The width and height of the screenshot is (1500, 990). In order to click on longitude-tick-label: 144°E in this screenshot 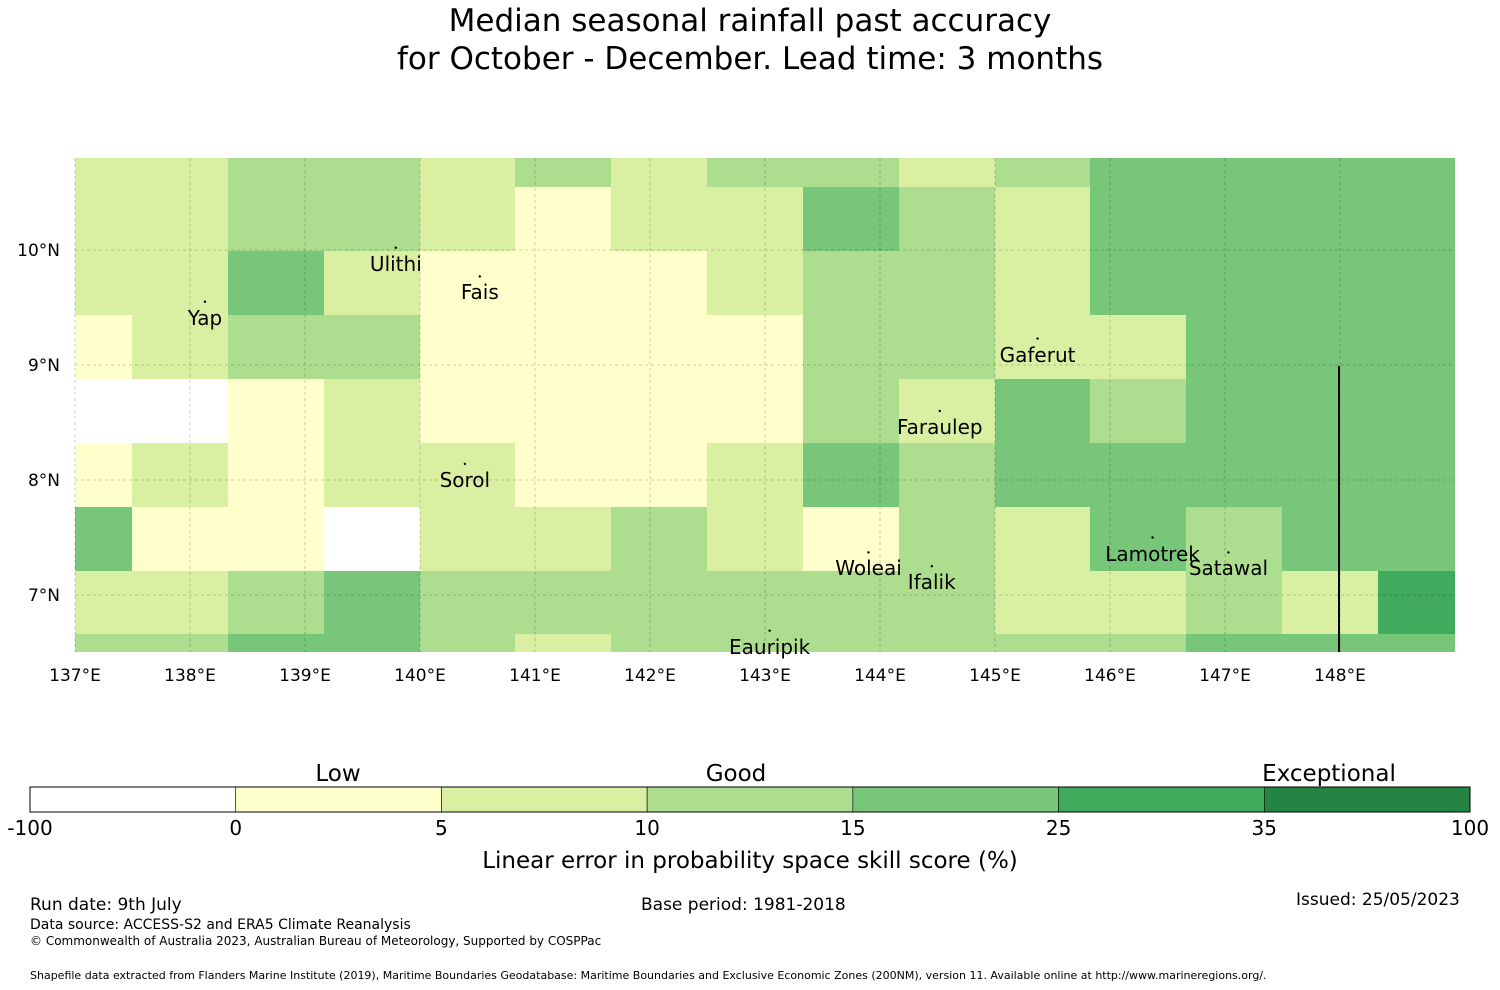, I will do `click(880, 676)`.